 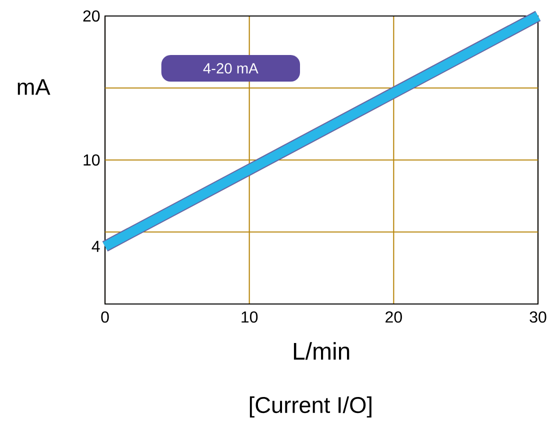 What do you see at coordinates (394, 317) in the screenshot?
I see `x-tick-label: 20` at bounding box center [394, 317].